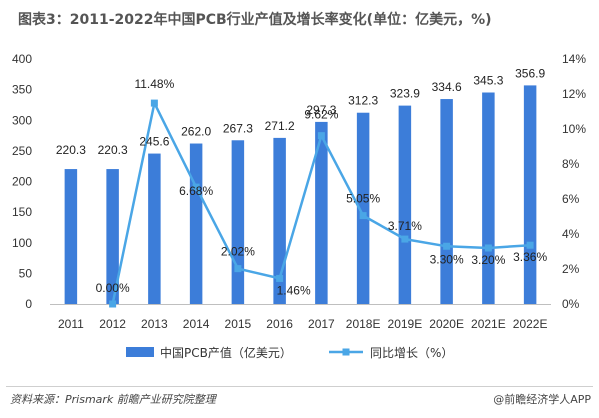 This screenshot has height=418, width=599. I want to click on bar-value-label: 297.3, so click(321, 110).